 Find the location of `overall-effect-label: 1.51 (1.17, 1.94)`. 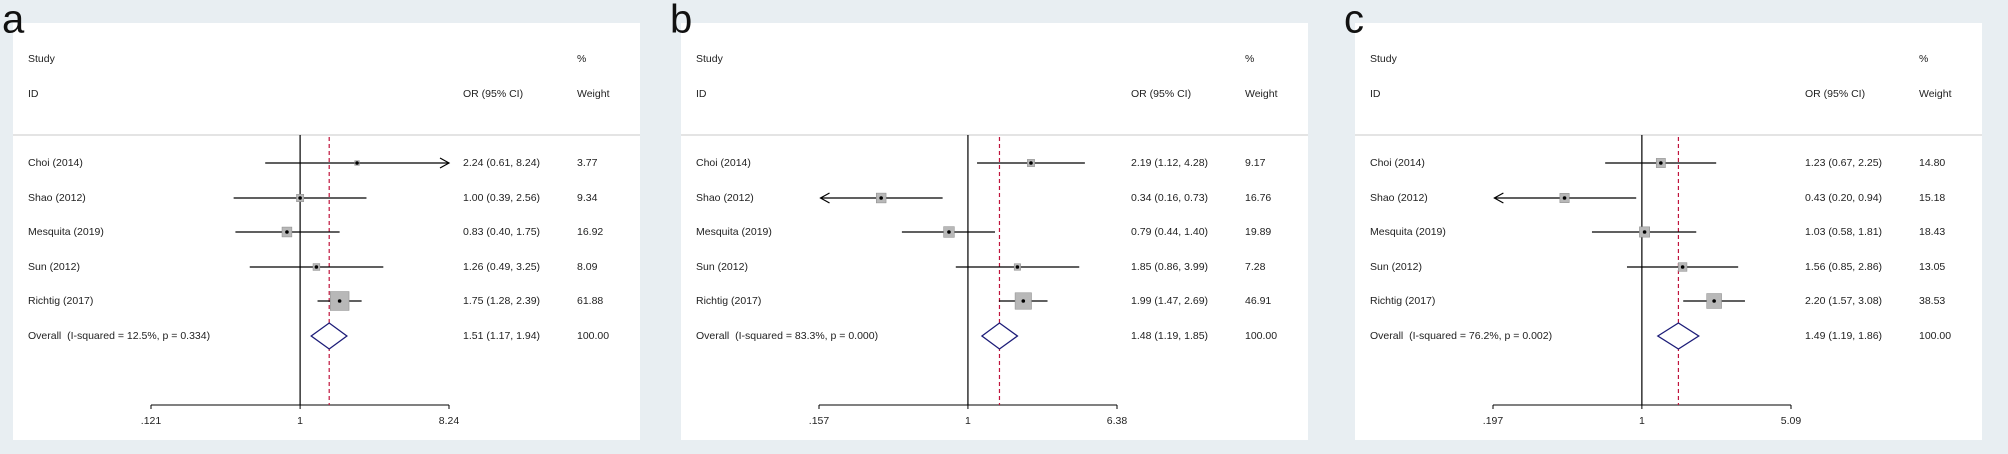

overall-effect-label: 1.51 (1.17, 1.94) is located at coordinates (501, 336).